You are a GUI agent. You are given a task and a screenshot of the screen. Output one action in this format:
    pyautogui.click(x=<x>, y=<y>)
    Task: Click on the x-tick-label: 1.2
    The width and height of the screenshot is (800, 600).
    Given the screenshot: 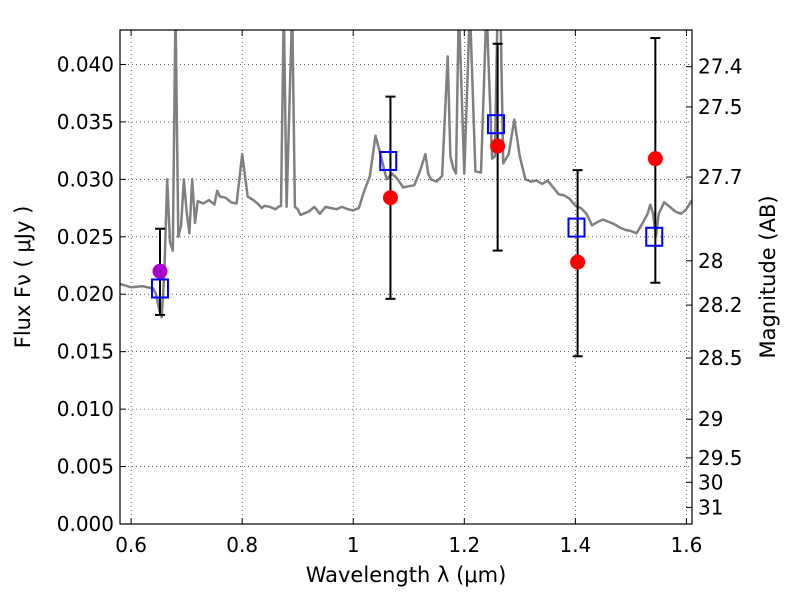 What is the action you would take?
    pyautogui.click(x=464, y=545)
    